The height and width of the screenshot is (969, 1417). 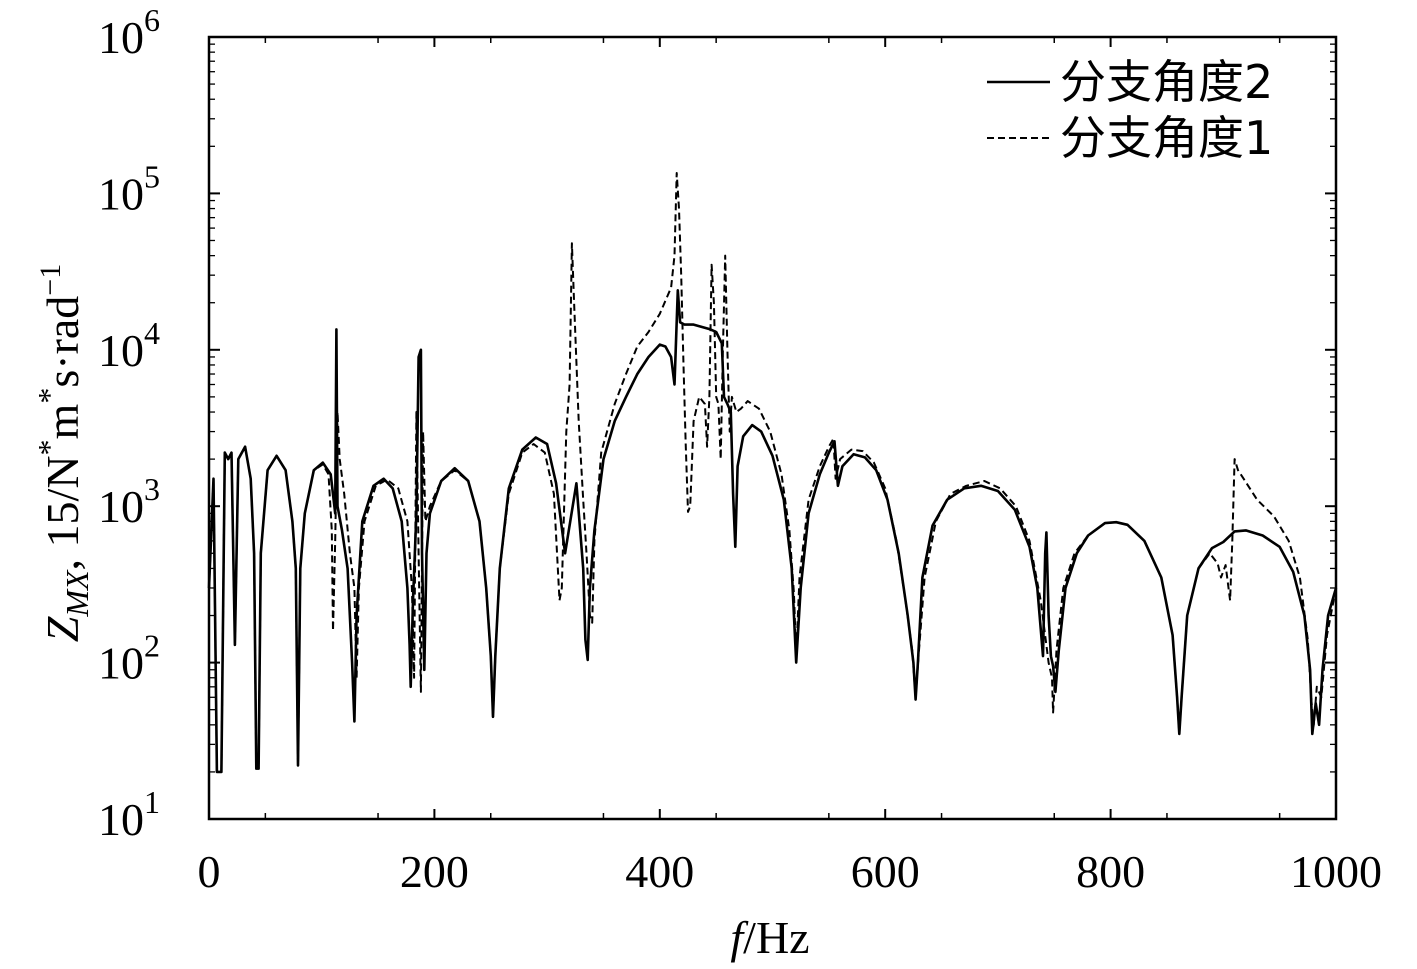 I want to click on x-tick-label: 800, so click(x=1110, y=871).